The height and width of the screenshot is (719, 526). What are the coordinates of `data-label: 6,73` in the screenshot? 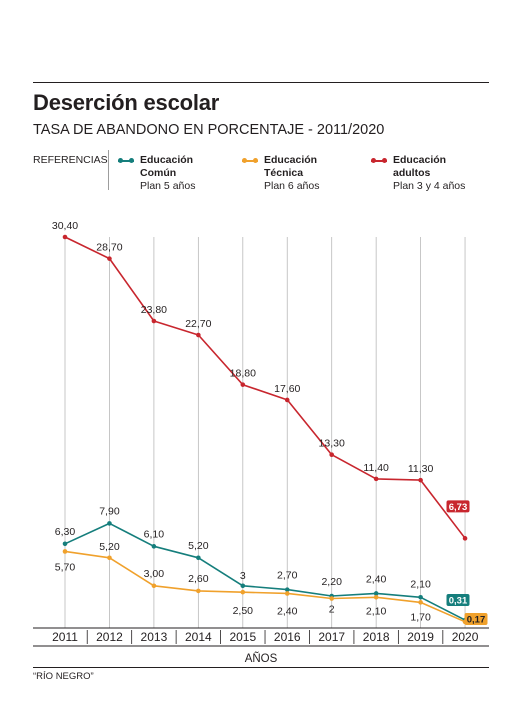 It's located at (458, 507).